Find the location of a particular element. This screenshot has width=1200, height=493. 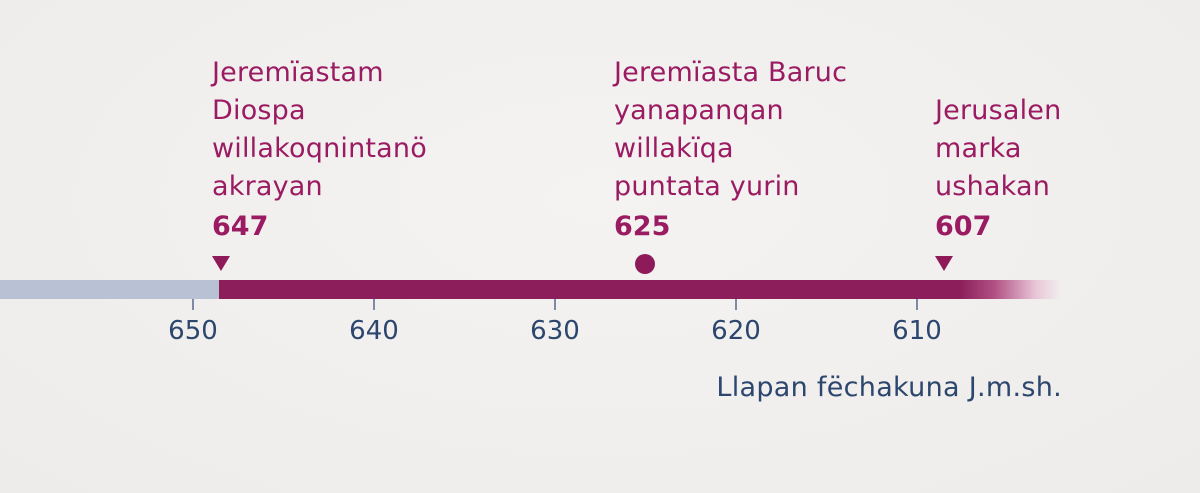

timeline-bar-past is located at coordinates (111, 289).